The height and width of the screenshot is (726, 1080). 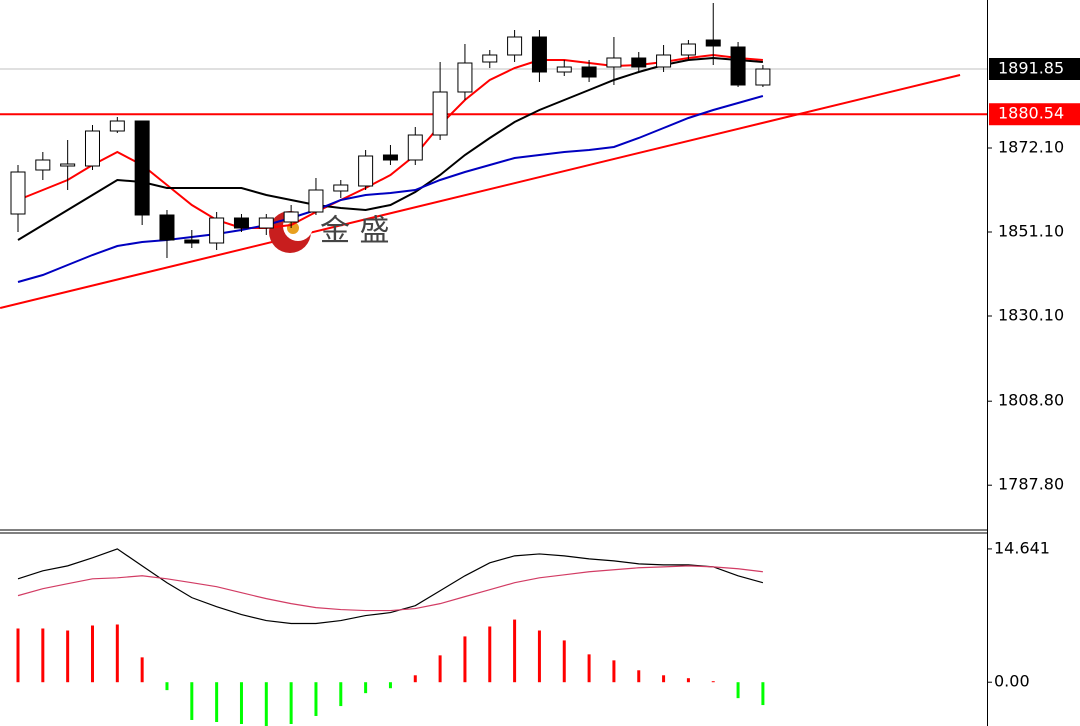 I want to click on y-tick-label: 0.00, so click(x=1012, y=681).